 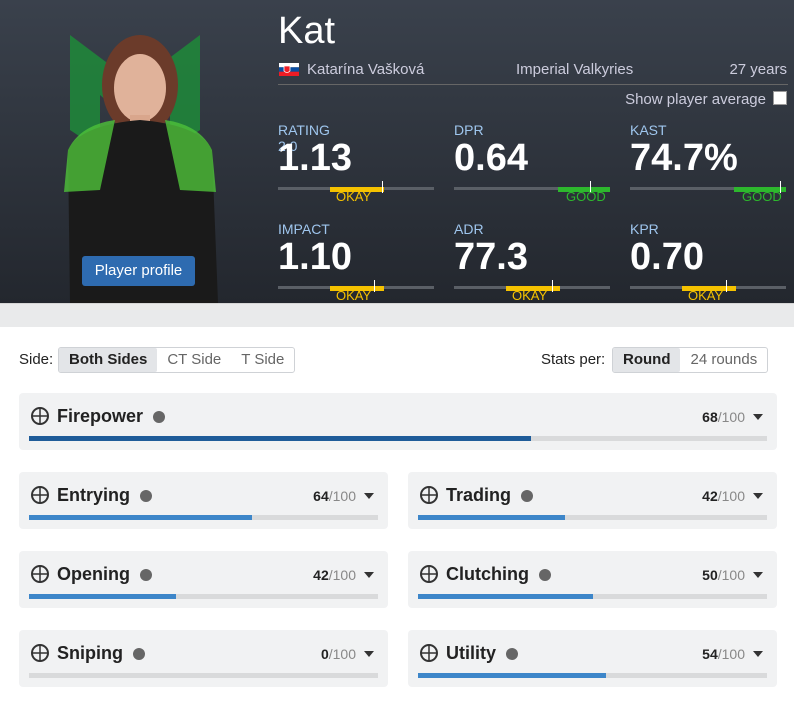 What do you see at coordinates (644, 229) in the screenshot?
I see `stat-label: KPR` at bounding box center [644, 229].